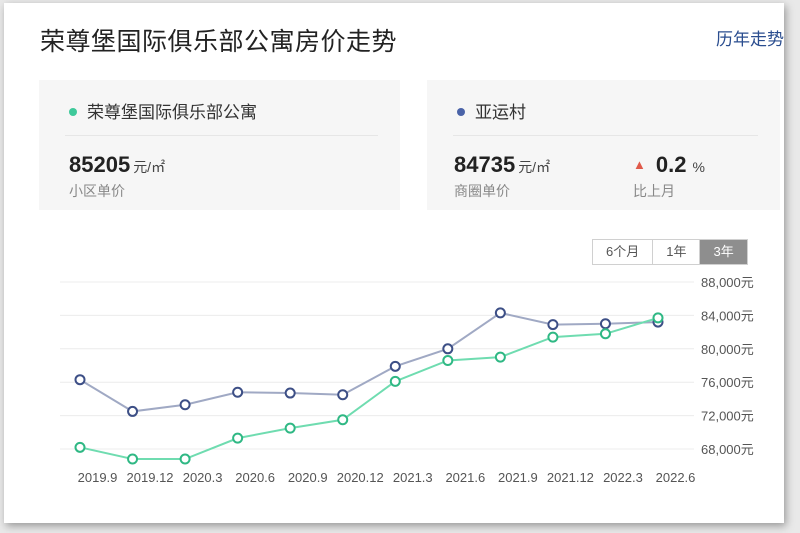 The height and width of the screenshot is (533, 800). I want to click on district-price: 84735 元/㎡ 商圈单价, so click(502, 176).